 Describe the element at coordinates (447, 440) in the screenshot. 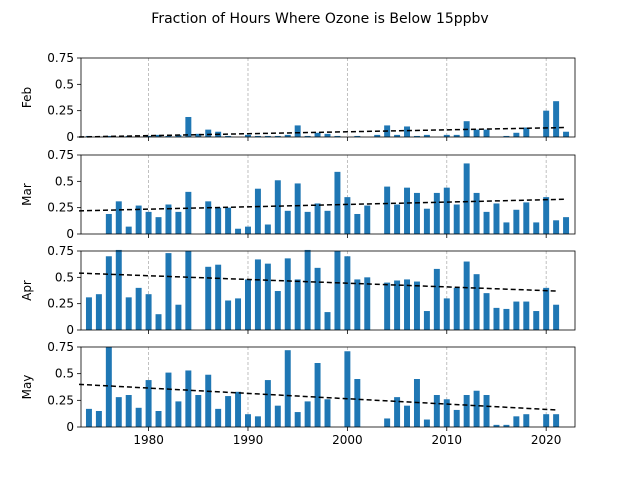

I see `x-tick-label: 2010` at that location.